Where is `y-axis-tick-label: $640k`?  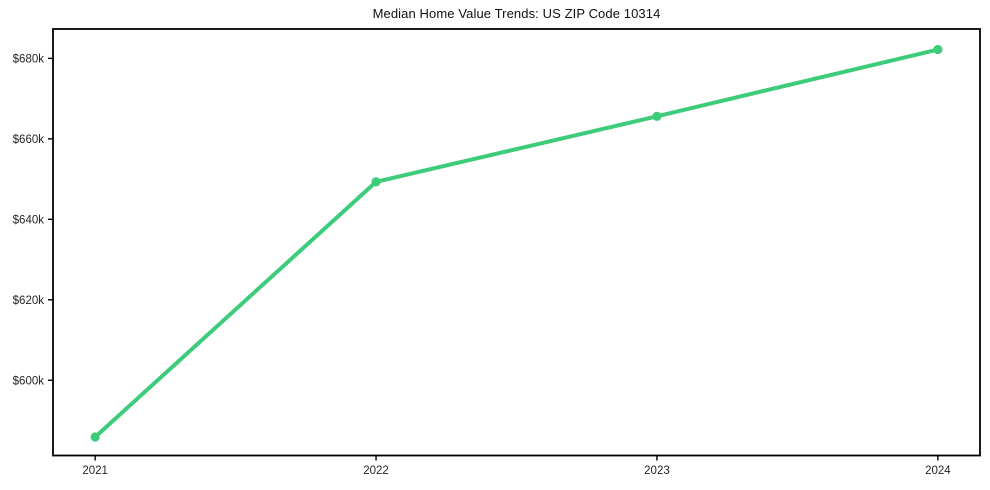
y-axis-tick-label: $640k is located at coordinates (29, 220).